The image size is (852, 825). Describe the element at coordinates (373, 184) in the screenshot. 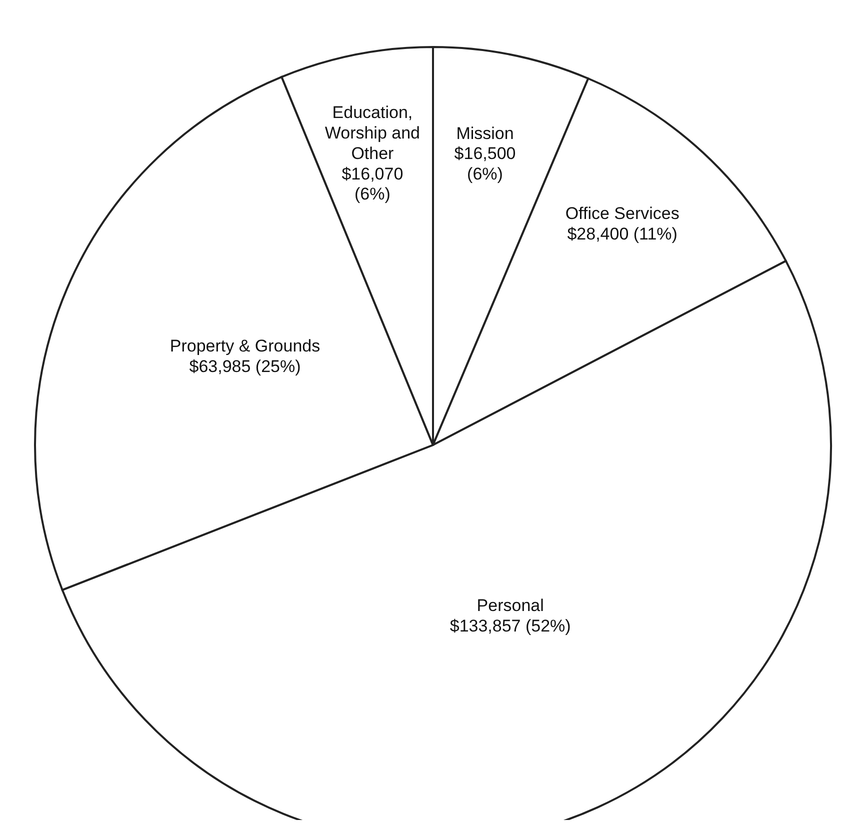

I see `data-label: $16,070 (6%)` at that location.